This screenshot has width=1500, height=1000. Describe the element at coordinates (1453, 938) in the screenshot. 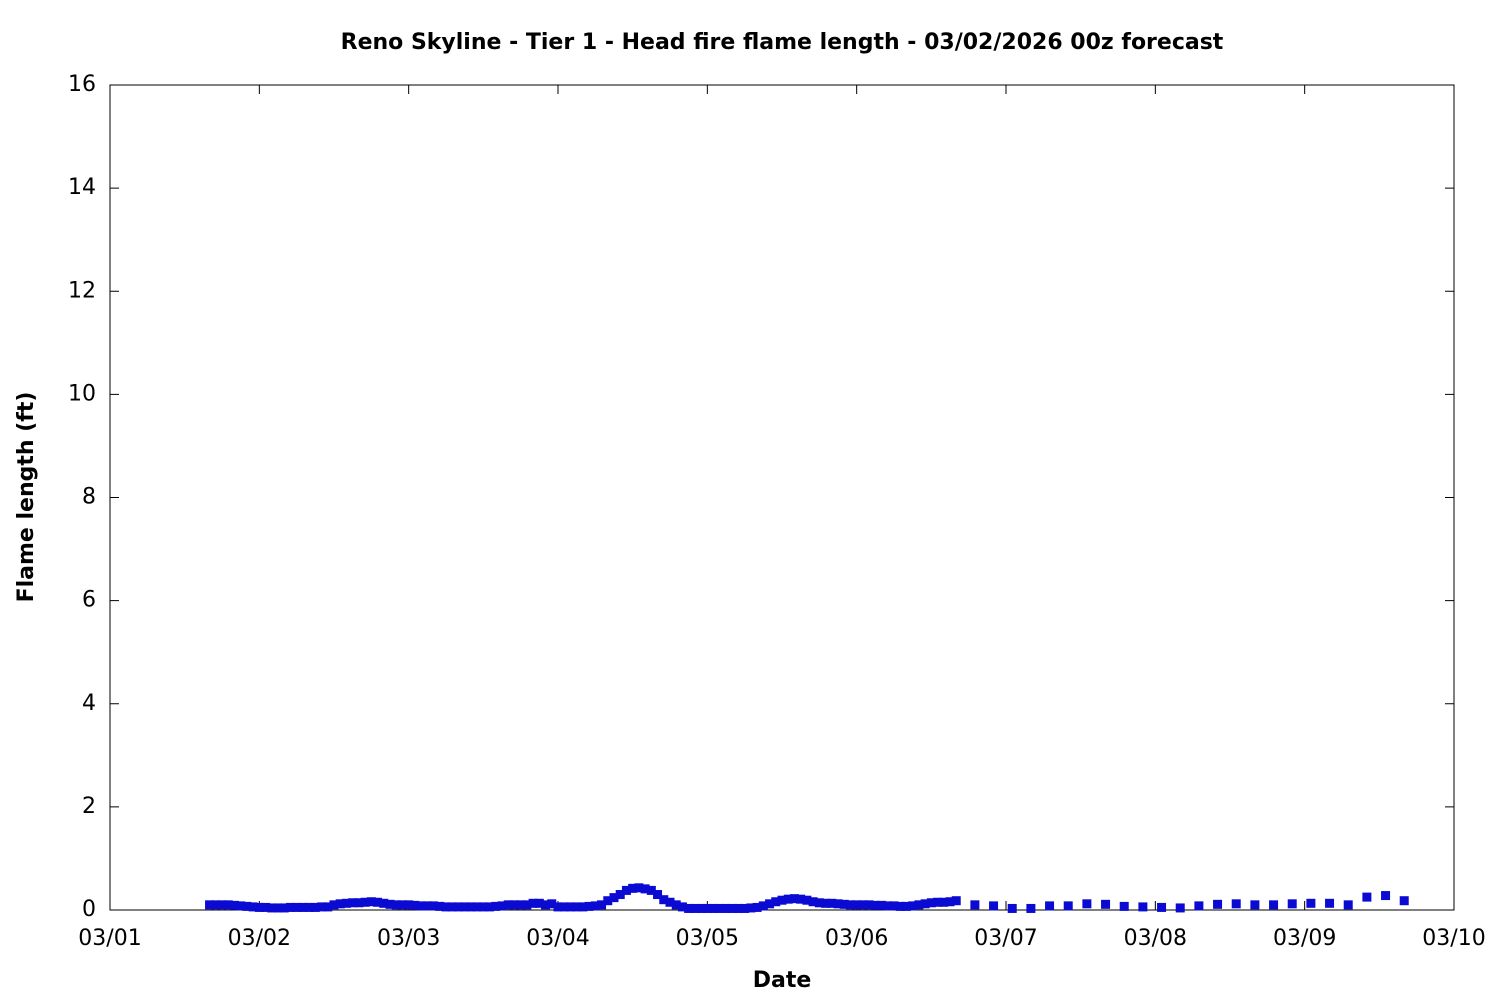

I see `x-tick-label: 03/10` at that location.